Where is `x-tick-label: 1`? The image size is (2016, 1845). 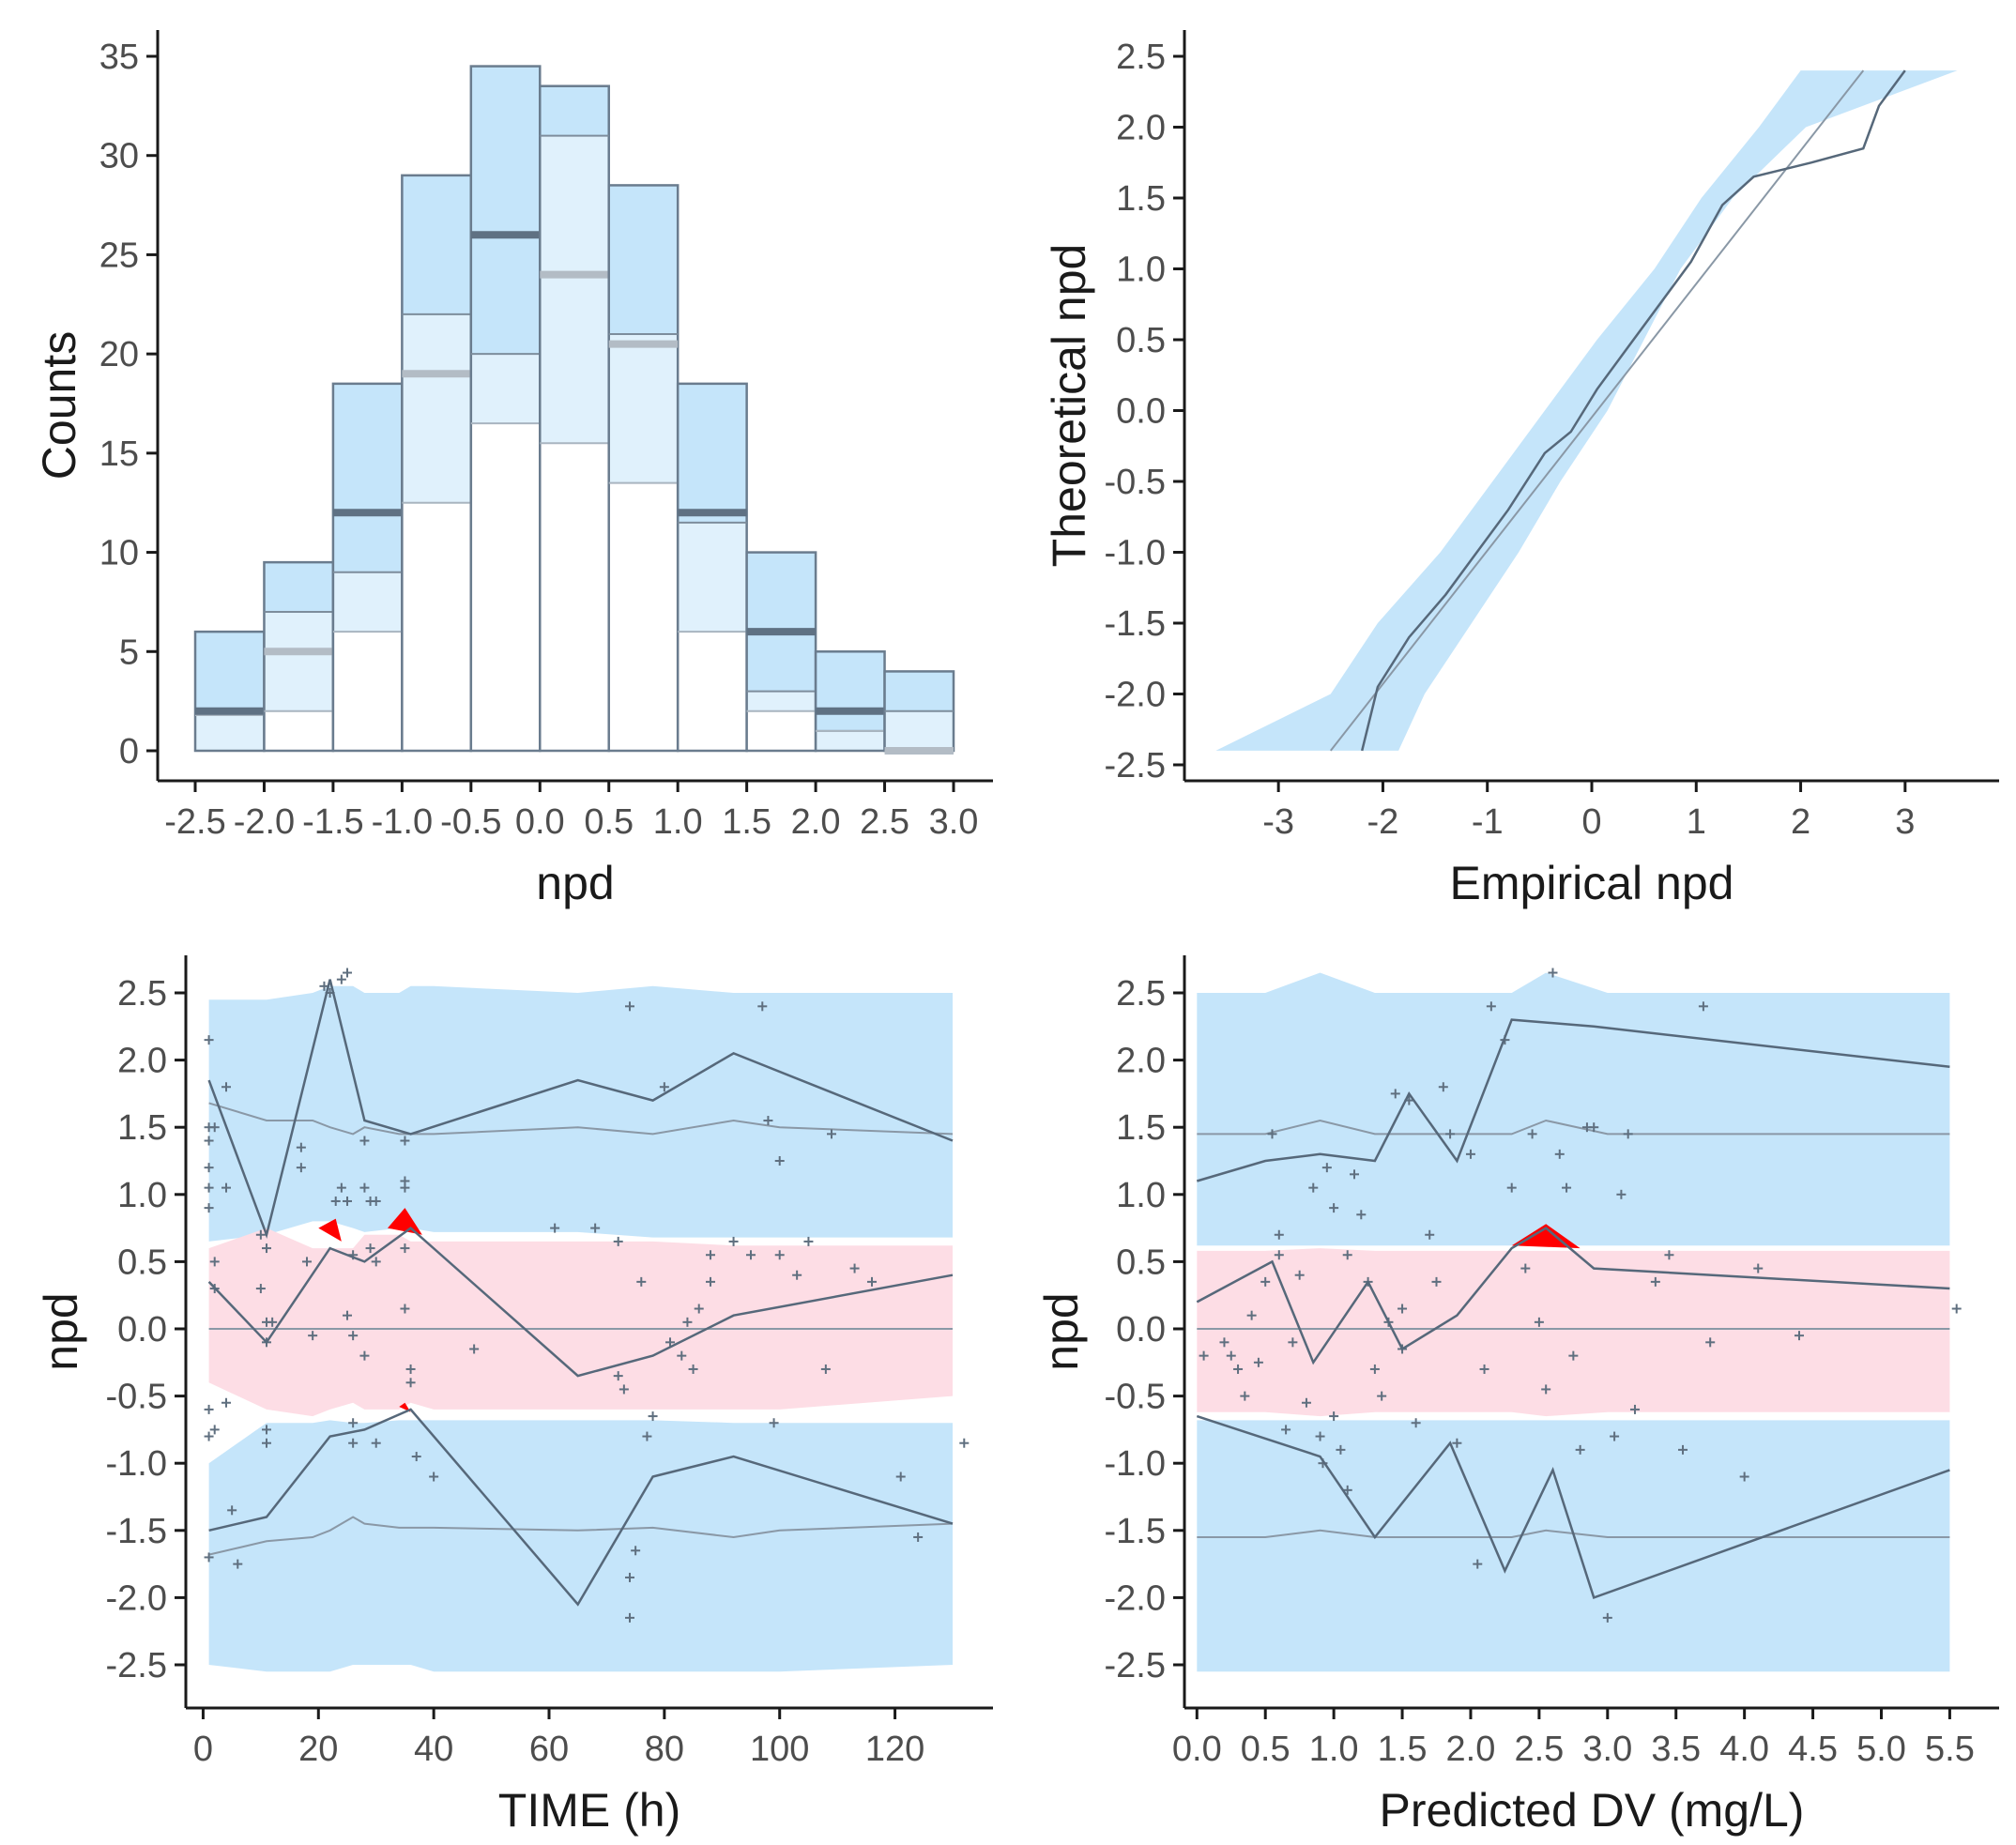 x-tick-label: 1 is located at coordinates (1696, 822).